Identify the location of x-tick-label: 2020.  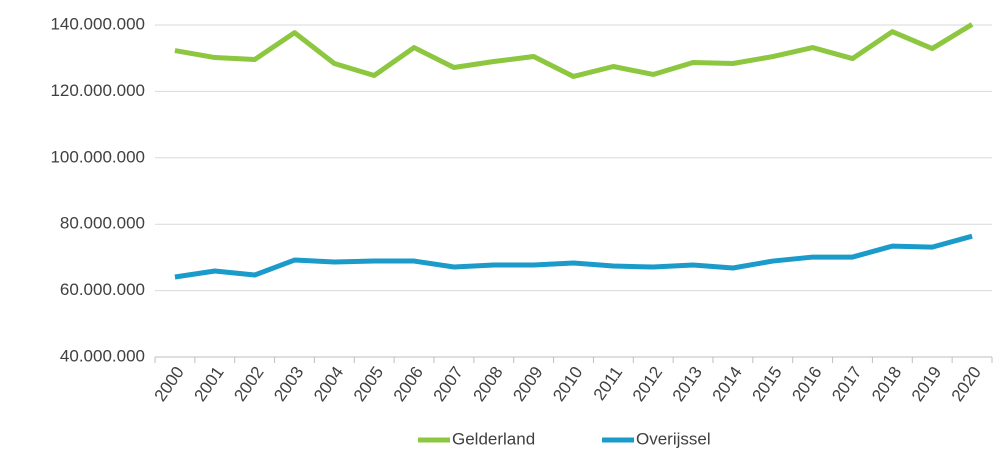
(966, 384).